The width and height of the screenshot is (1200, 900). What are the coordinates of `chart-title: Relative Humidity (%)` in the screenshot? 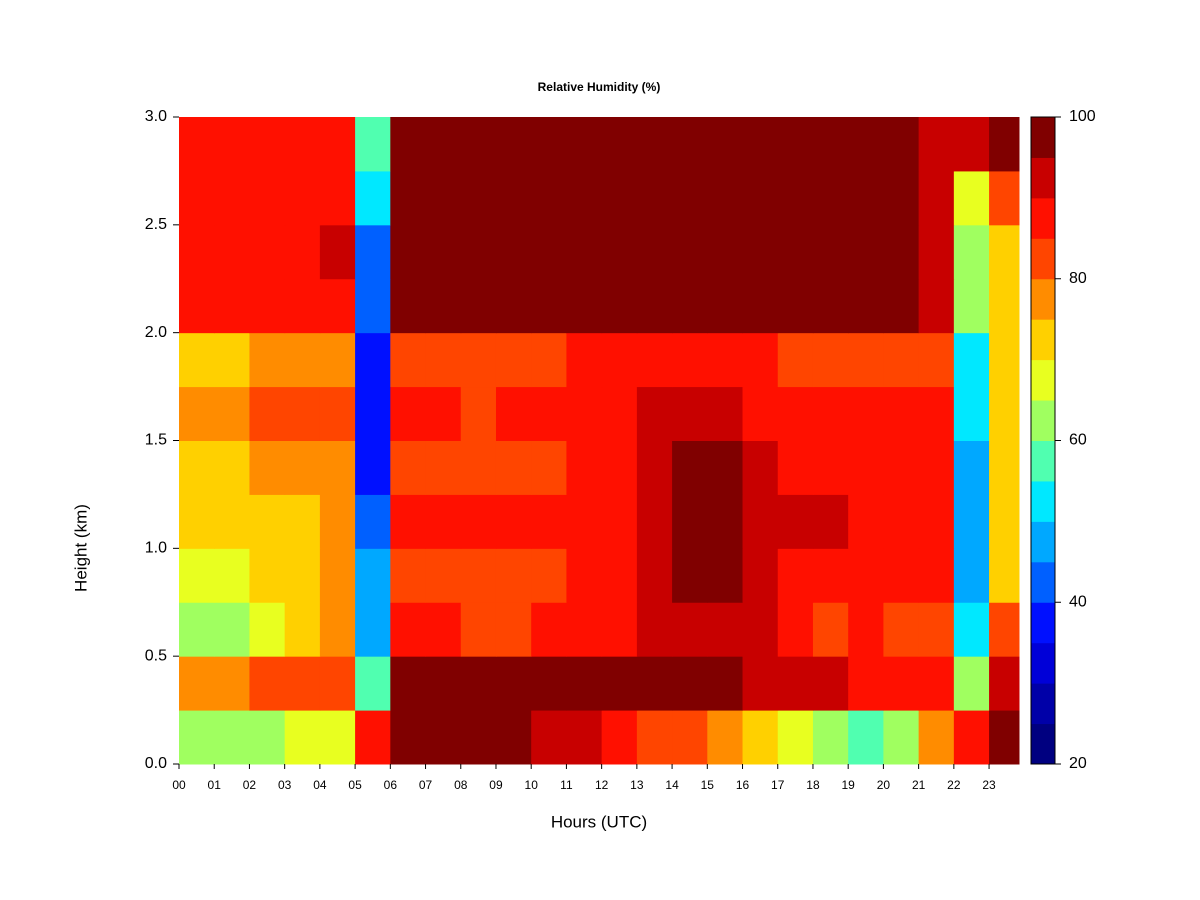 It's located at (599, 87).